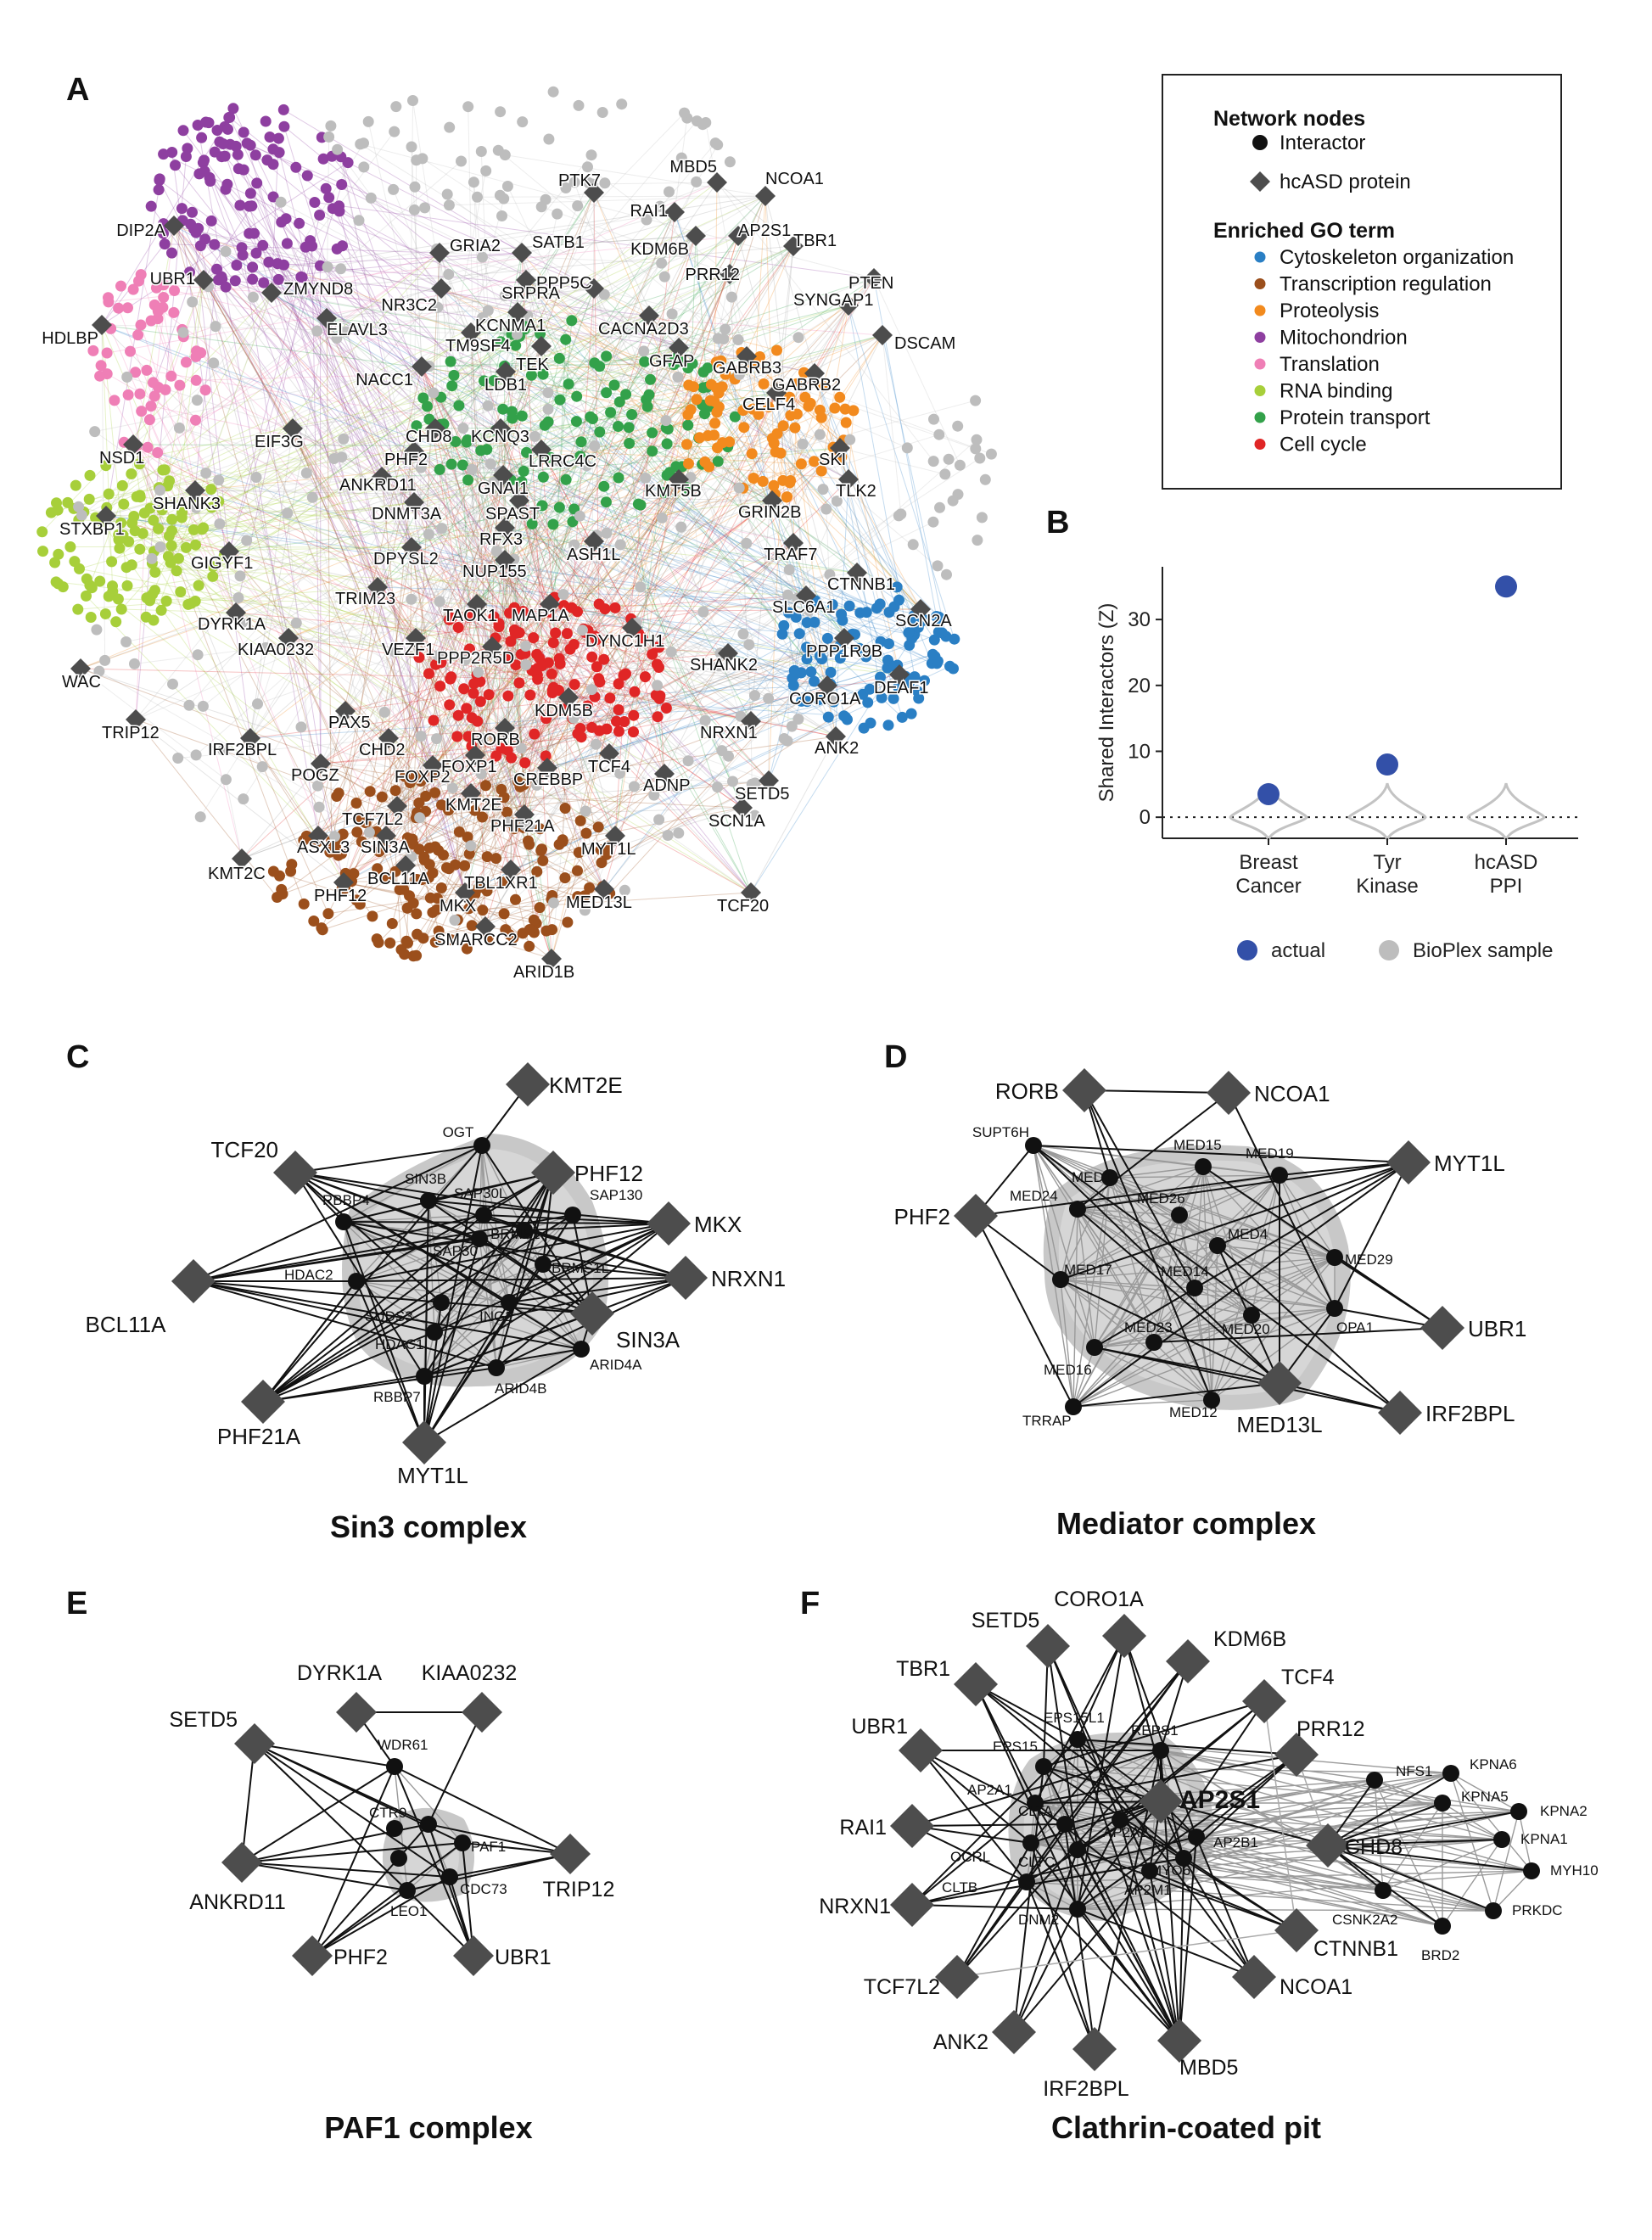 The width and height of the screenshot is (1652, 2240). I want to click on panel-label-d: D, so click(895, 1057).